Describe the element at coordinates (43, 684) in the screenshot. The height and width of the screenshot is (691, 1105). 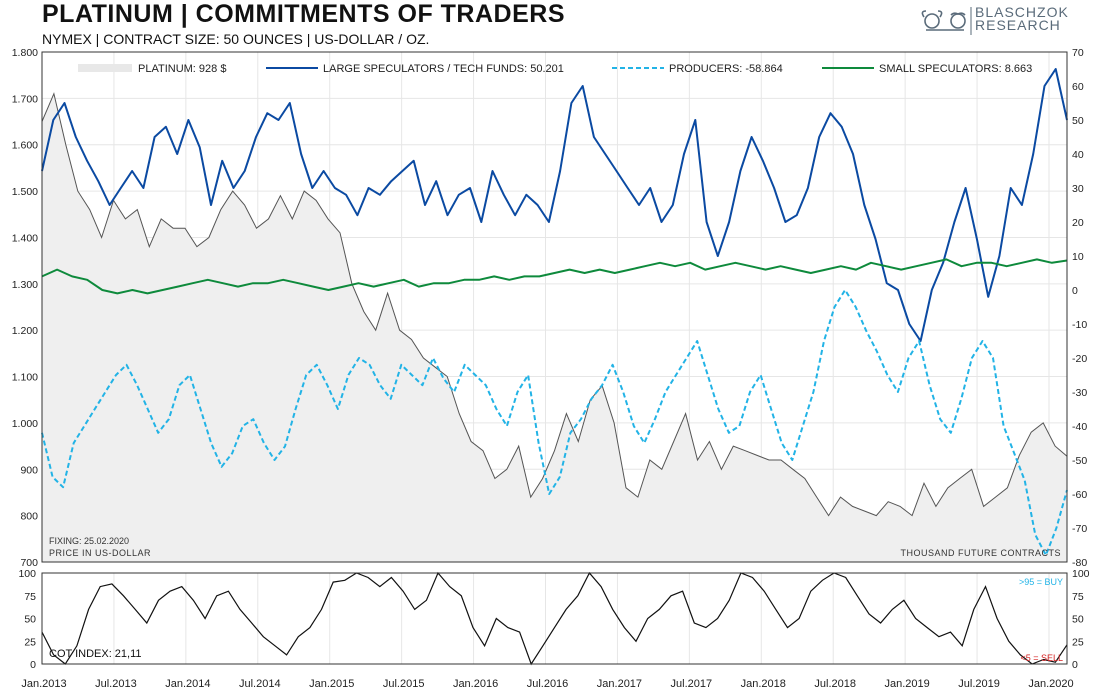
I see `x-tick-label: Jan.2013` at that location.